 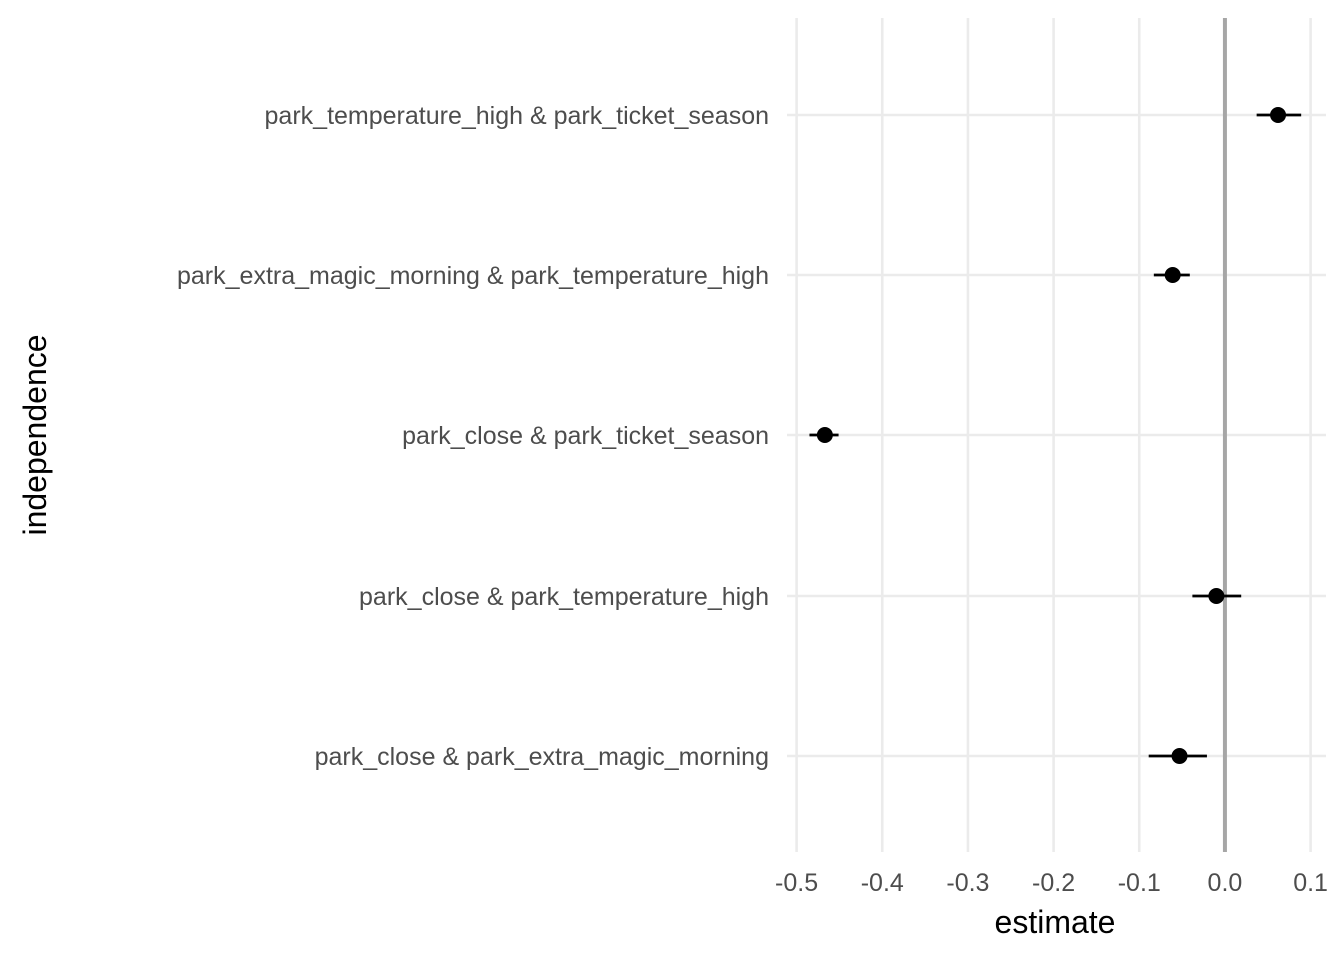 I want to click on x-tick-label: 0.0, so click(x=1225, y=883).